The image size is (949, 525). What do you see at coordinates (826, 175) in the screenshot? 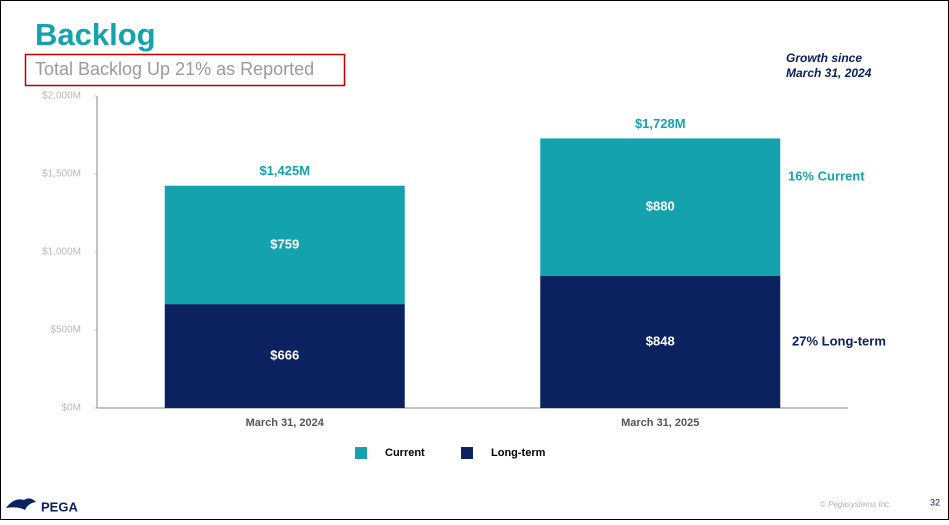
I see `growth-label: 16% Current` at bounding box center [826, 175].